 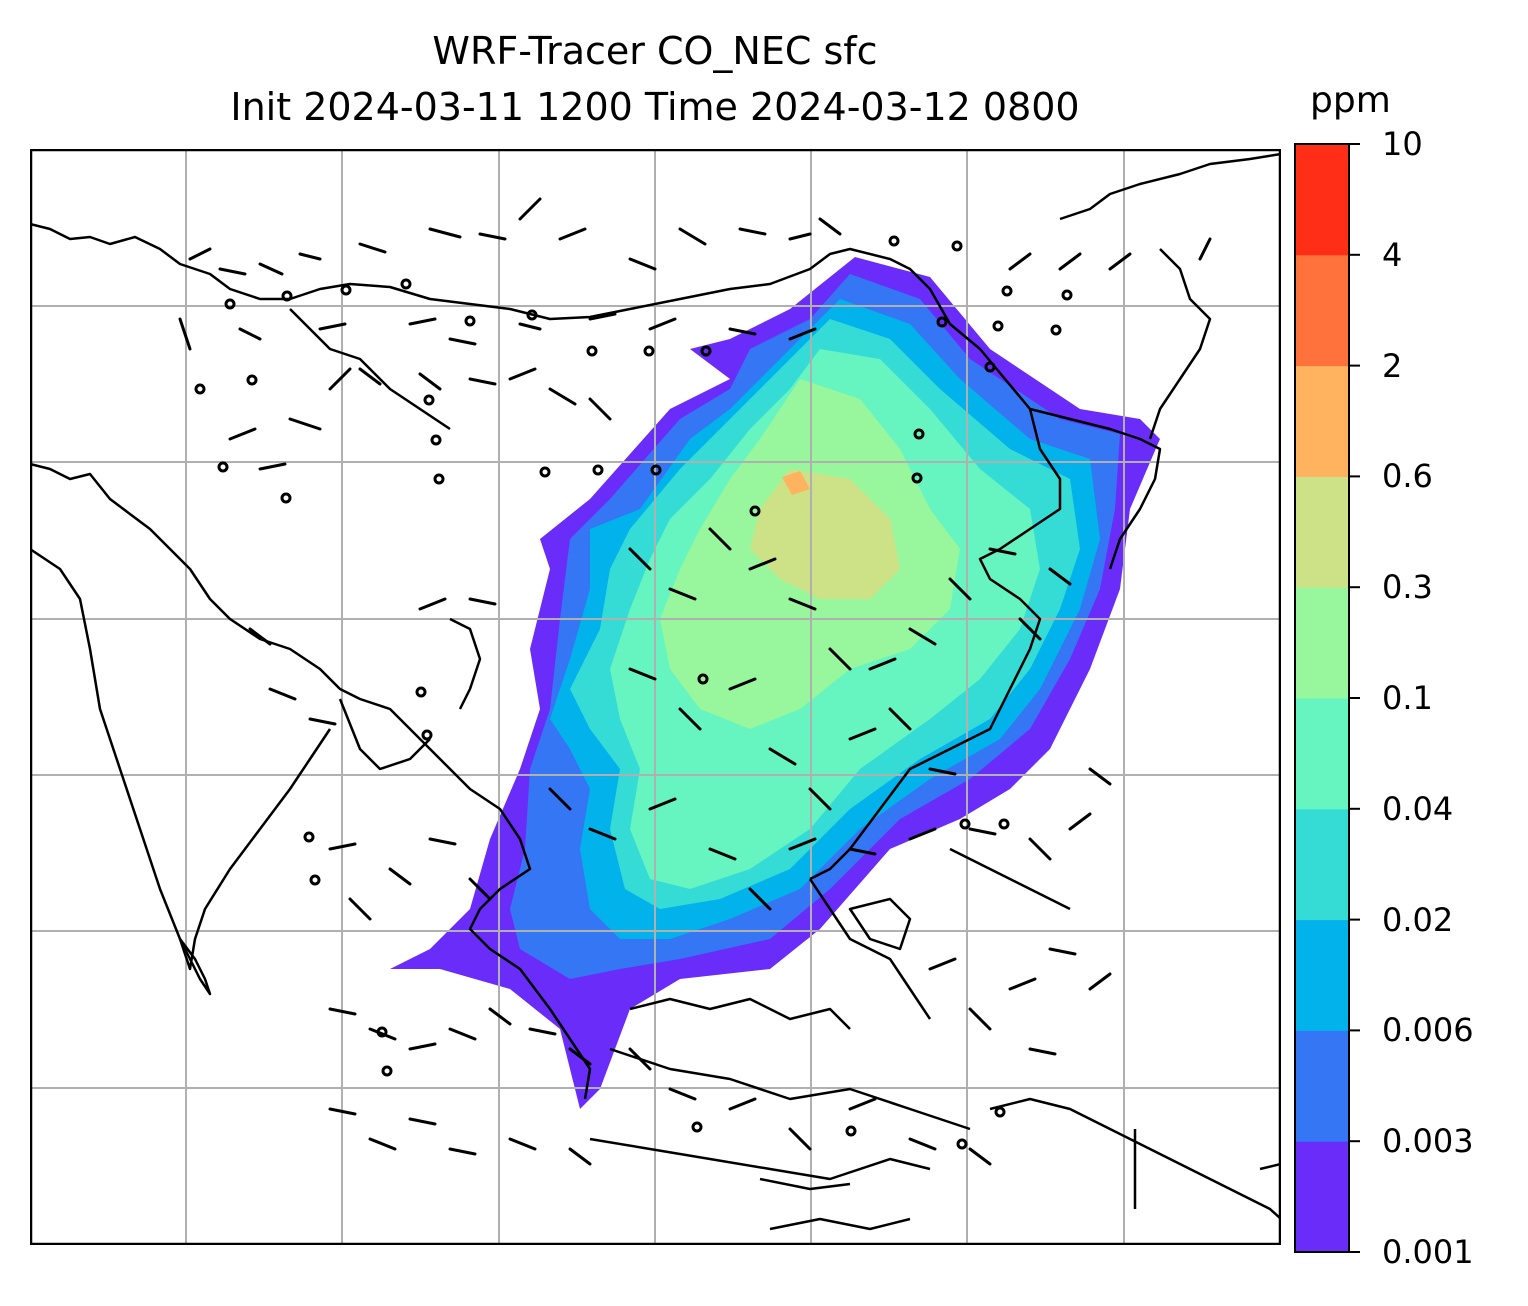 I want to click on colorbar-tick-label: 10, so click(x=1402, y=144).